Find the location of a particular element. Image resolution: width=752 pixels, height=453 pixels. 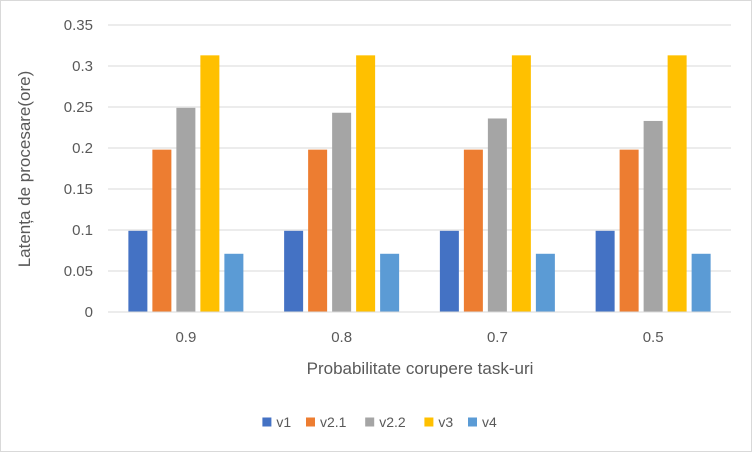

bar-v2.1-0.7 is located at coordinates (473, 230).